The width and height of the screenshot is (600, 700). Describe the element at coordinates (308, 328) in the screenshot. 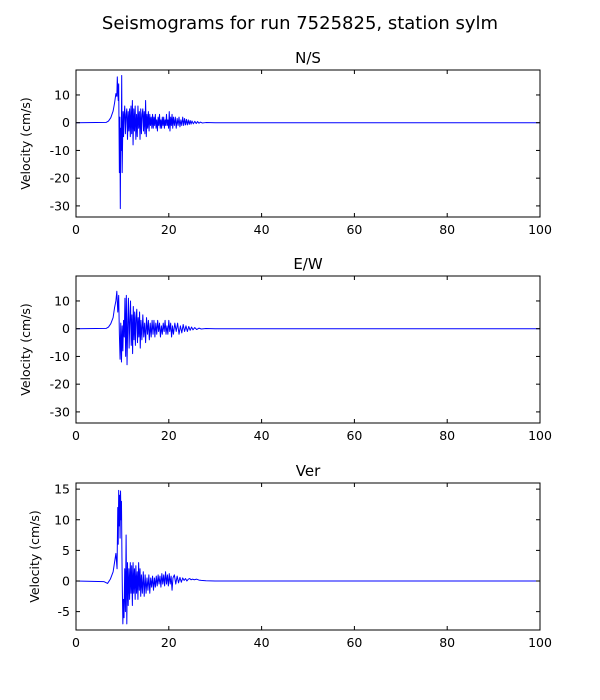

I see `trace-line-ew` at that location.